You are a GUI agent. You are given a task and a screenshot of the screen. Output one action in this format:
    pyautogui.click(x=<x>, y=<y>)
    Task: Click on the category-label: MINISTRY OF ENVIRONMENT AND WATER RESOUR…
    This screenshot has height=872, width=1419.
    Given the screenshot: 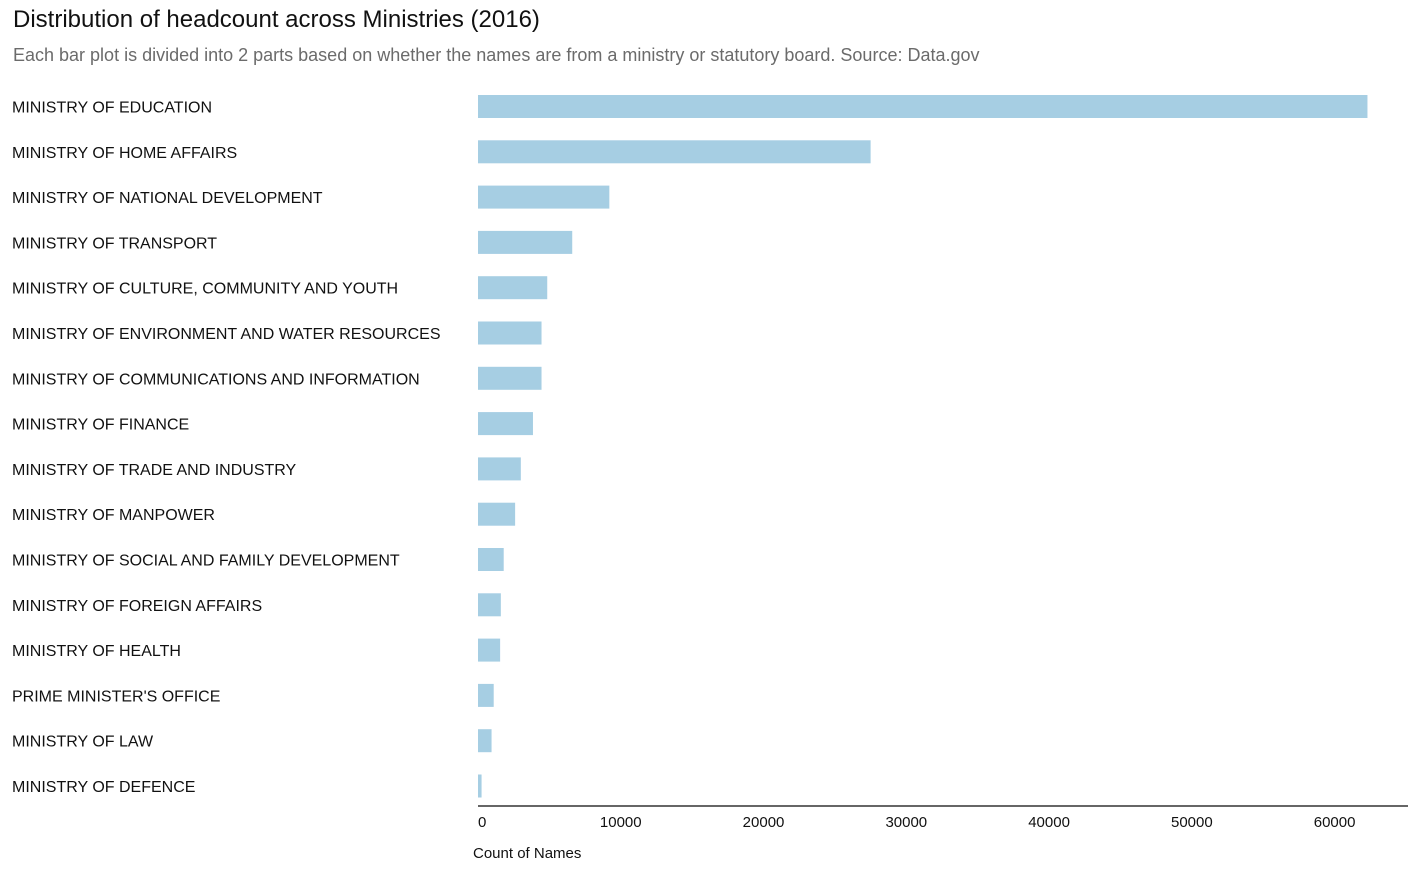 What is the action you would take?
    pyautogui.click(x=226, y=334)
    